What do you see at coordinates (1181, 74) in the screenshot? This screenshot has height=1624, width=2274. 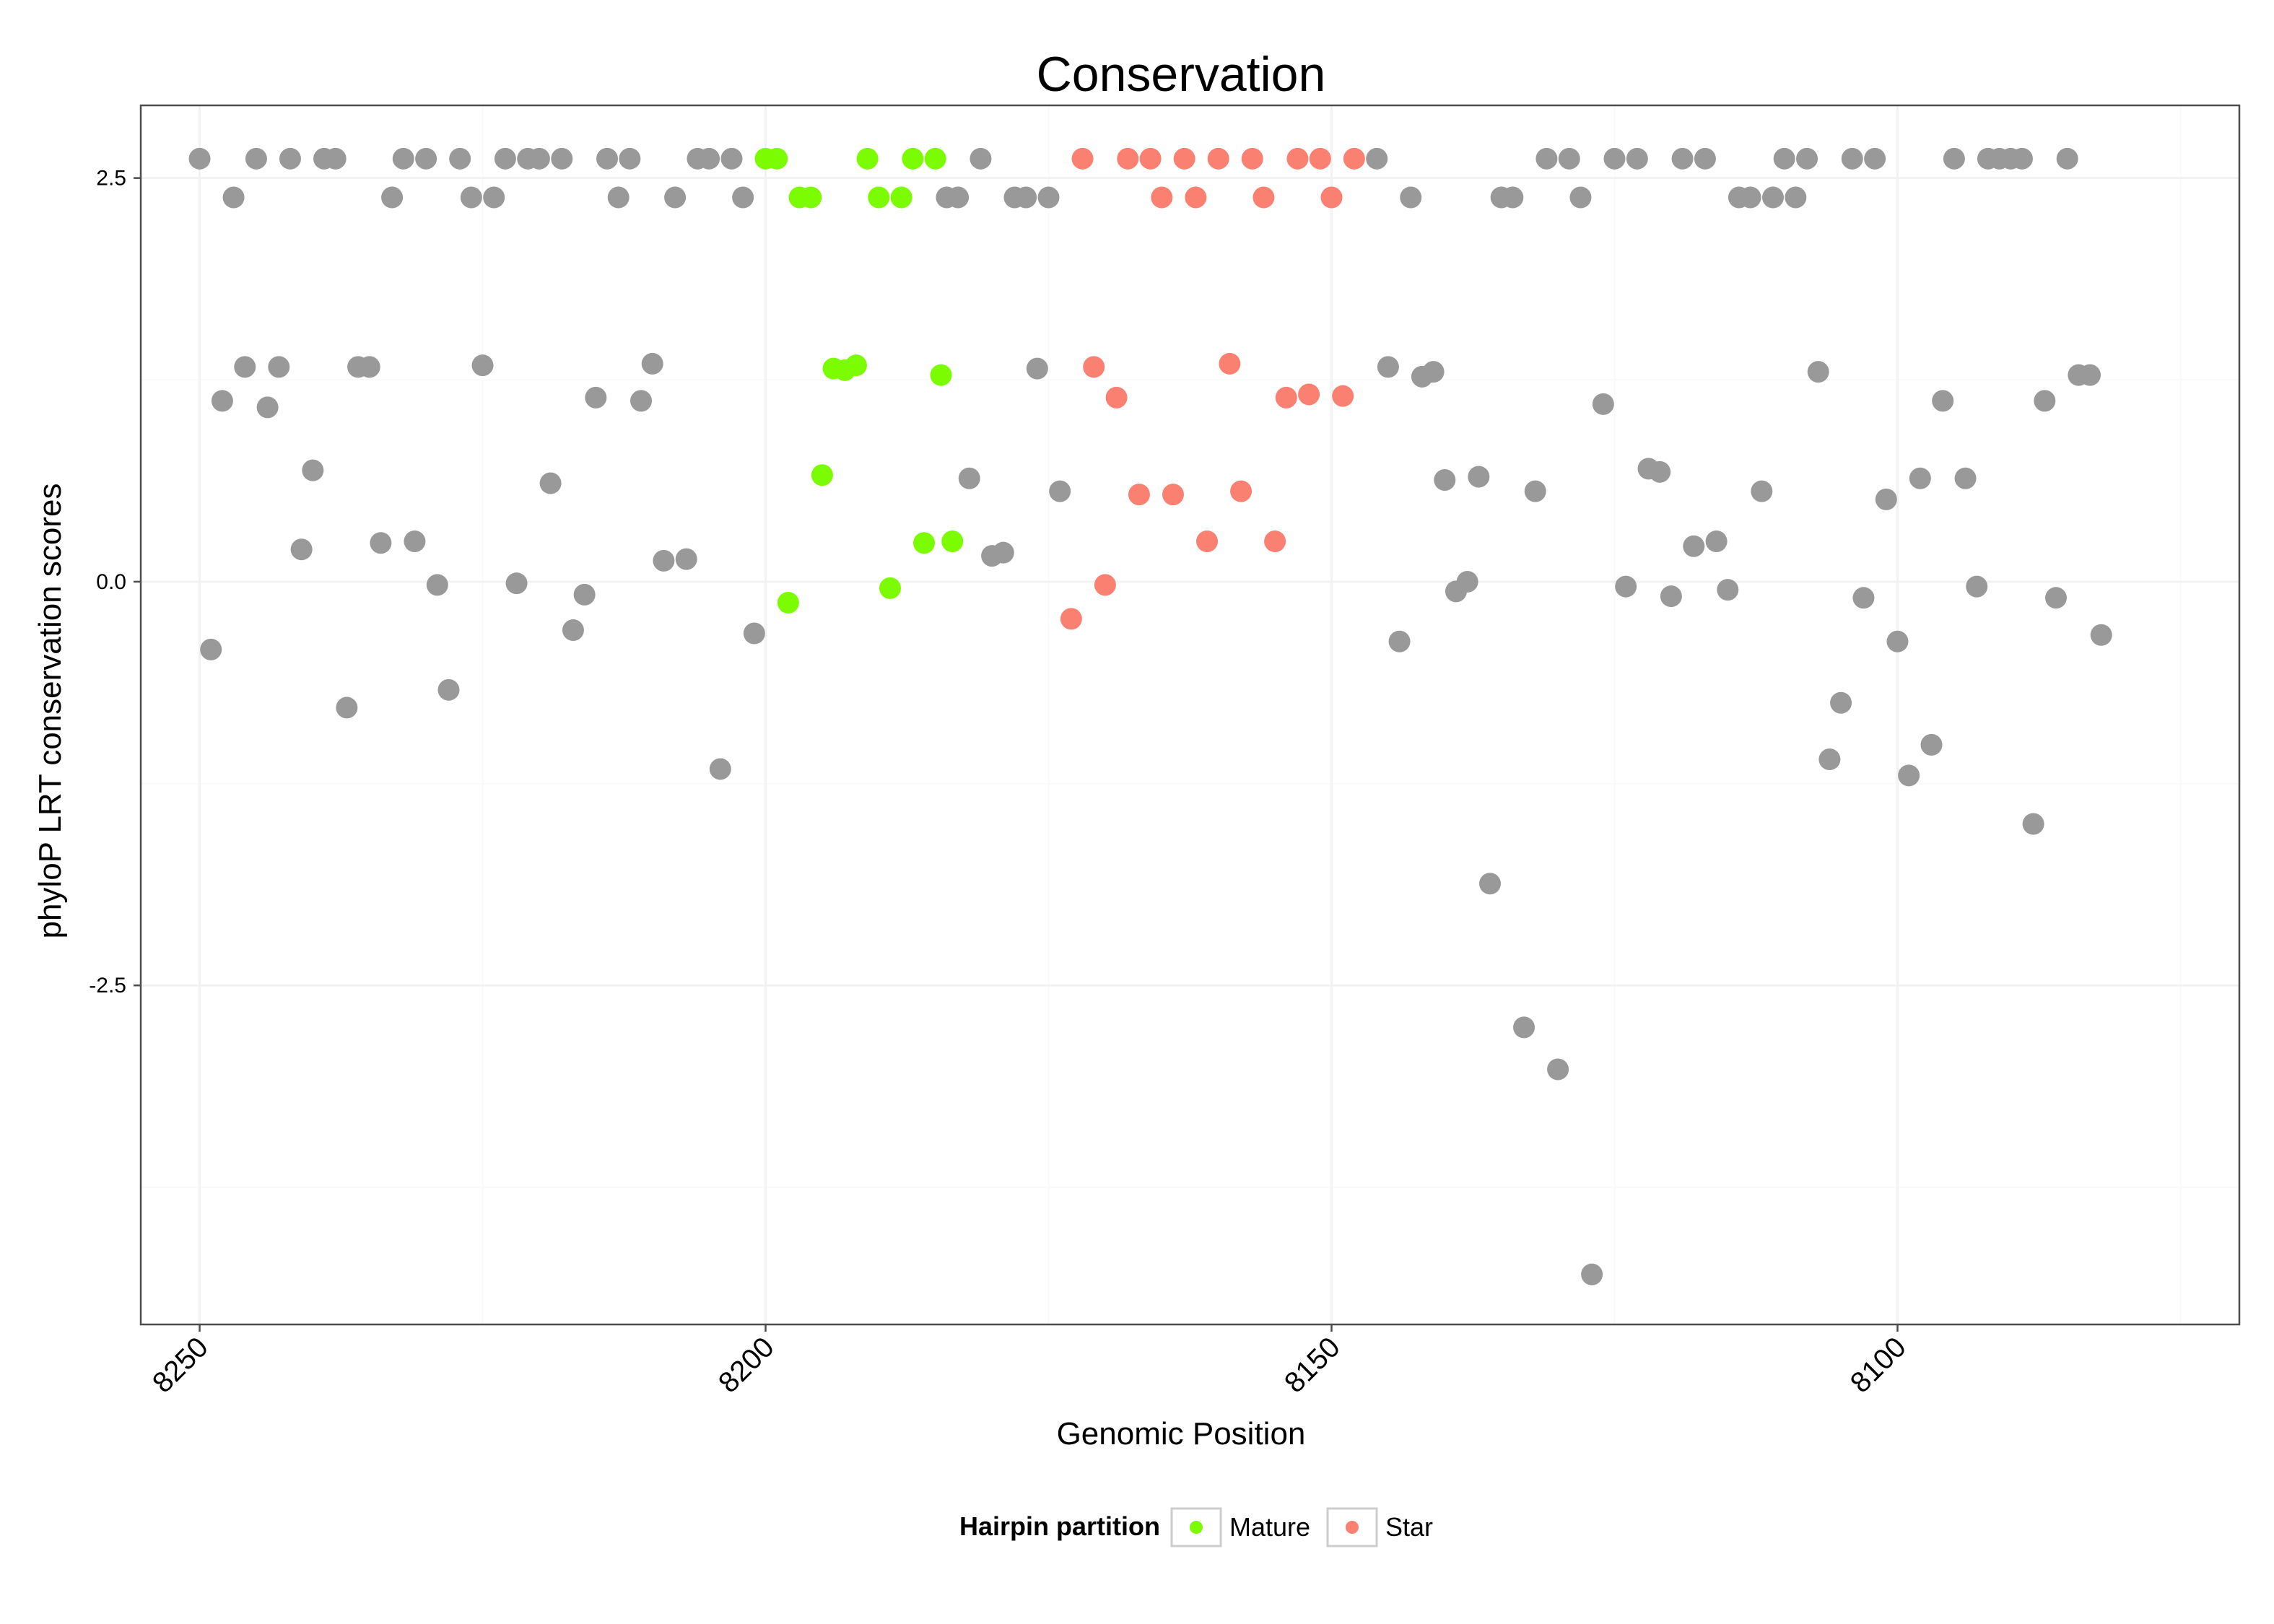 I see `chart-title: Conservation` at bounding box center [1181, 74].